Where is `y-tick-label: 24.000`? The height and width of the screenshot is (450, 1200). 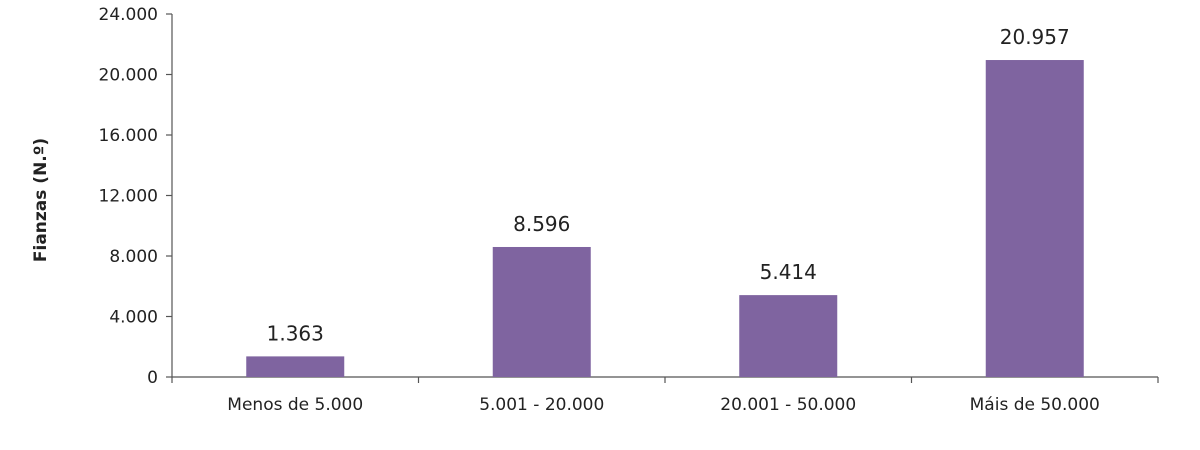
y-tick-label: 24.000 is located at coordinates (128, 15).